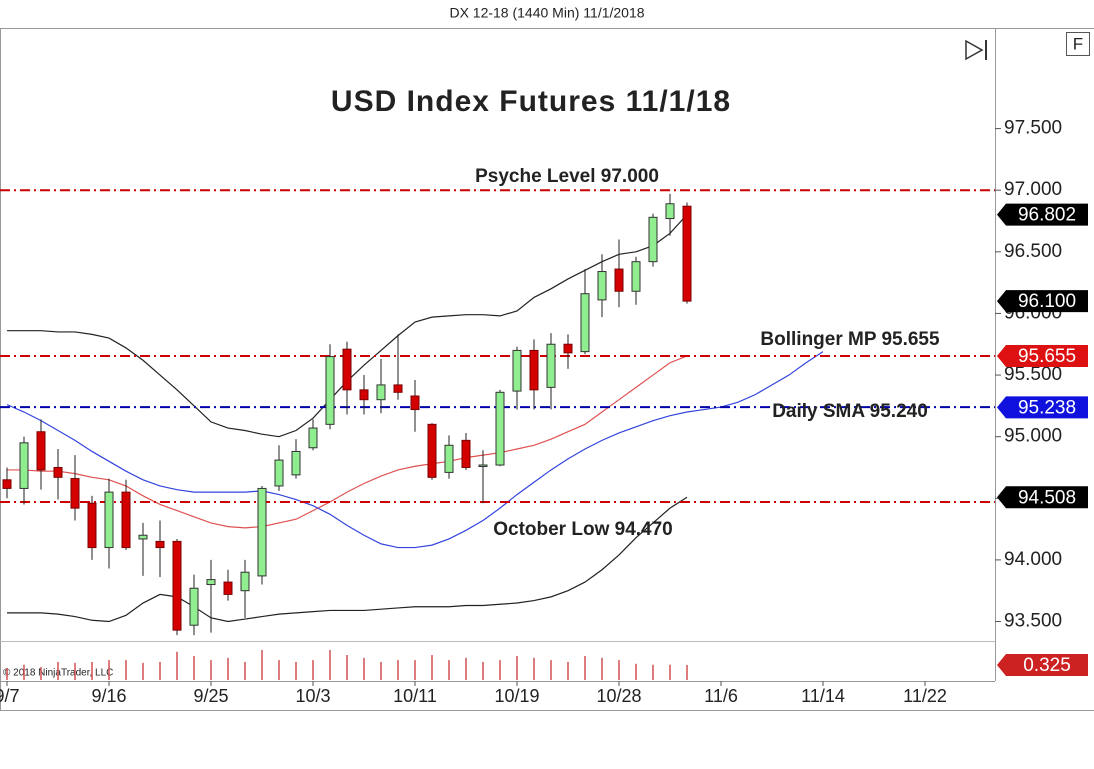 The width and height of the screenshot is (1094, 769). Describe the element at coordinates (1033, 559) in the screenshot. I see `y-tick-label: 94.000` at that location.